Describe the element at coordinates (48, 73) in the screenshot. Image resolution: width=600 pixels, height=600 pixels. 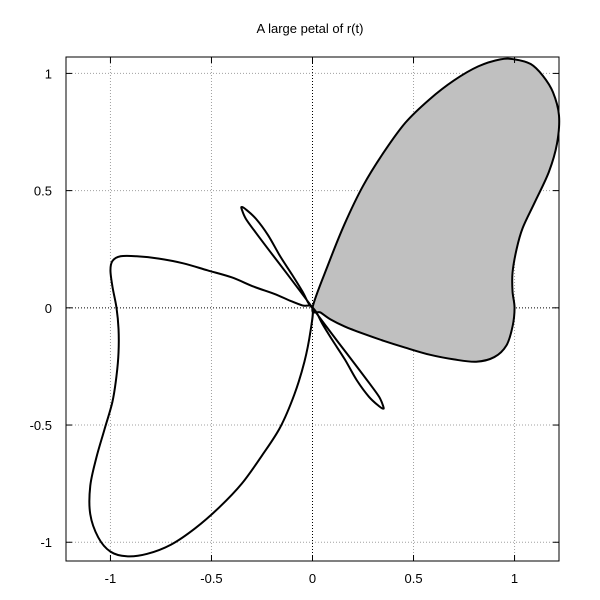
I see `y-tick-label: 1` at that location.